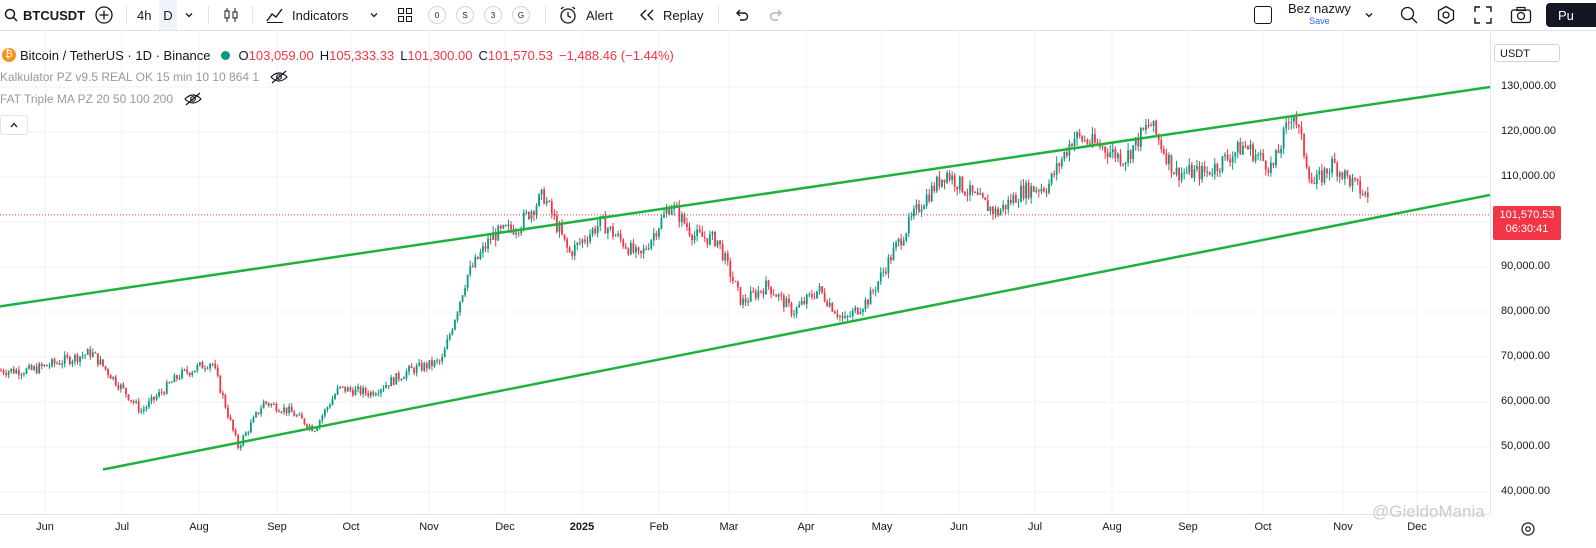 The image size is (1596, 548). What do you see at coordinates (374, 15) in the screenshot?
I see `indicators-dropdown` at bounding box center [374, 15].